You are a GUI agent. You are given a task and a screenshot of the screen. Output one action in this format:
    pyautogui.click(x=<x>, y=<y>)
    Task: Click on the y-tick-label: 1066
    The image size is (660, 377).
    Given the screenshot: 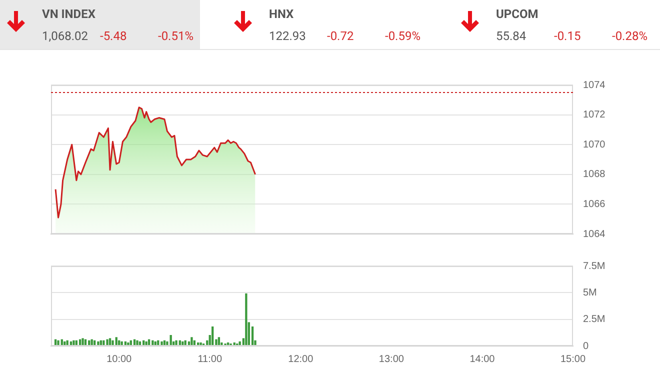 What is the action you would take?
    pyautogui.click(x=594, y=204)
    